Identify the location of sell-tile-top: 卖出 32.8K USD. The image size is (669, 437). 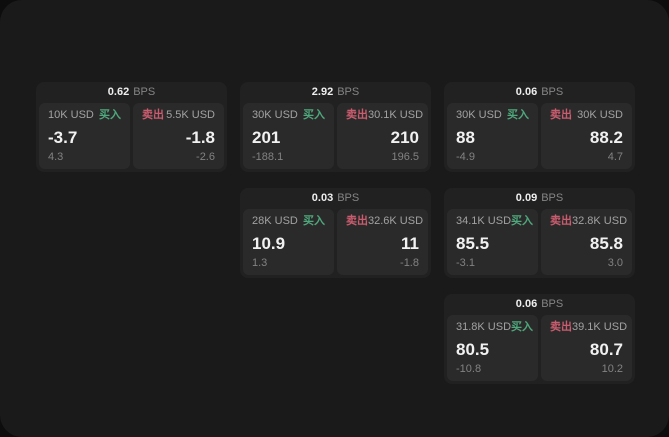
(588, 221).